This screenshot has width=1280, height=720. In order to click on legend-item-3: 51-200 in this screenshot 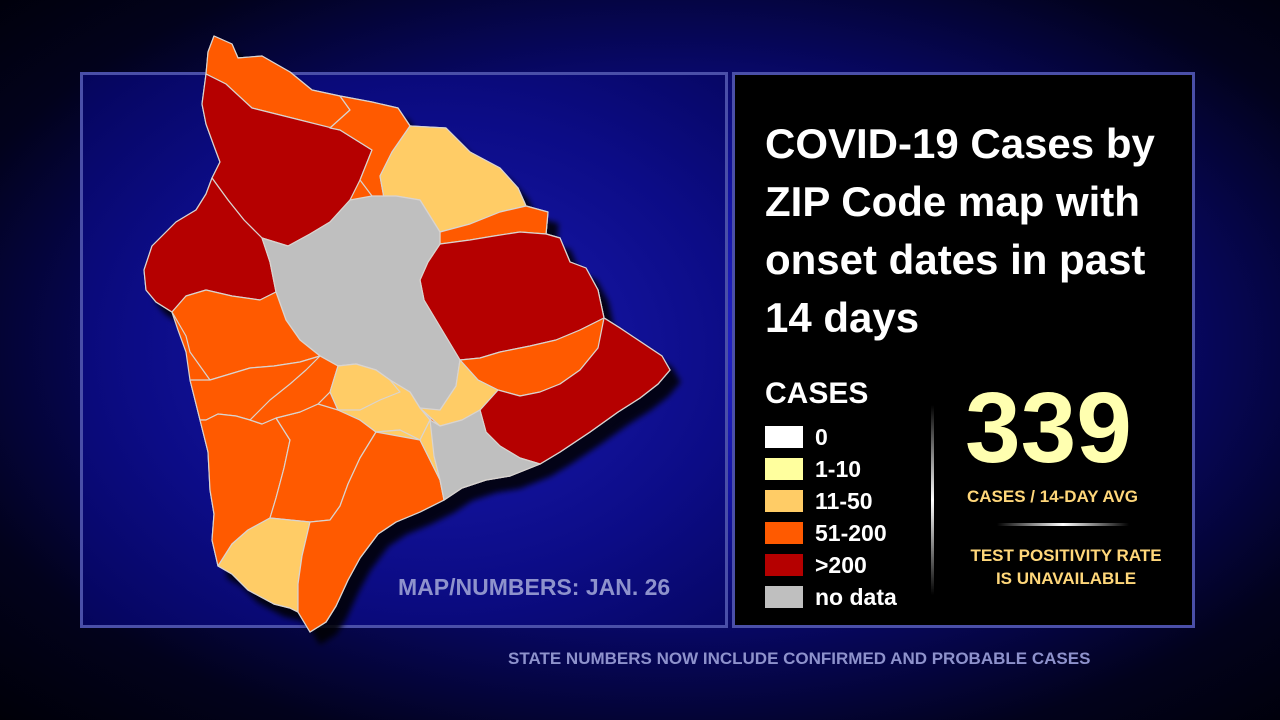, I will do `click(826, 533)`.